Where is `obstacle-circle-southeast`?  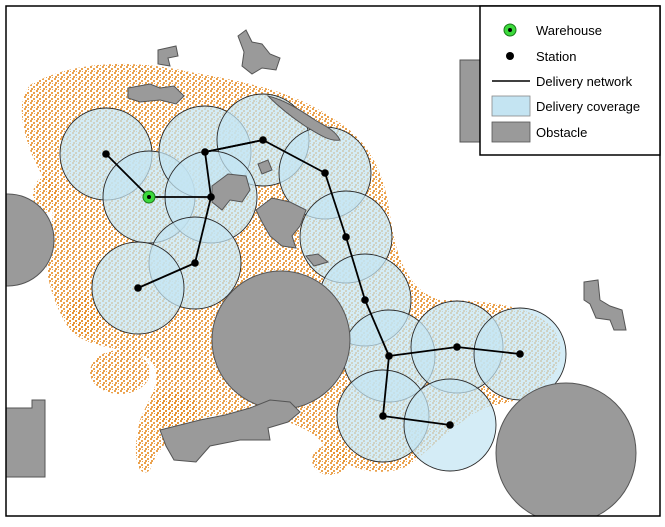 obstacle-circle-southeast is located at coordinates (566, 449).